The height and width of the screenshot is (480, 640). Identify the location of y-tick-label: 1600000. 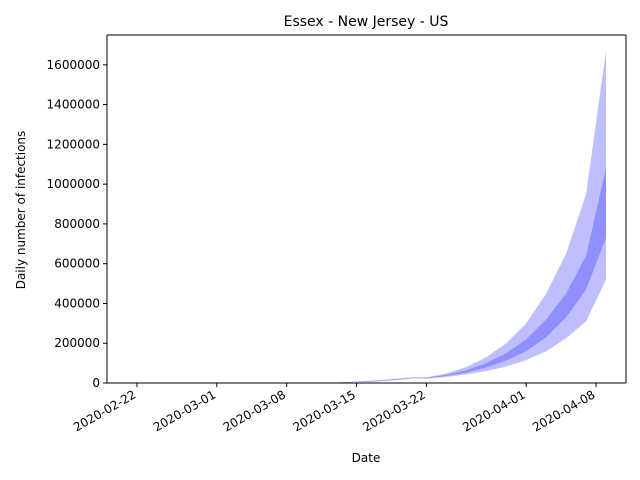
(73, 65).